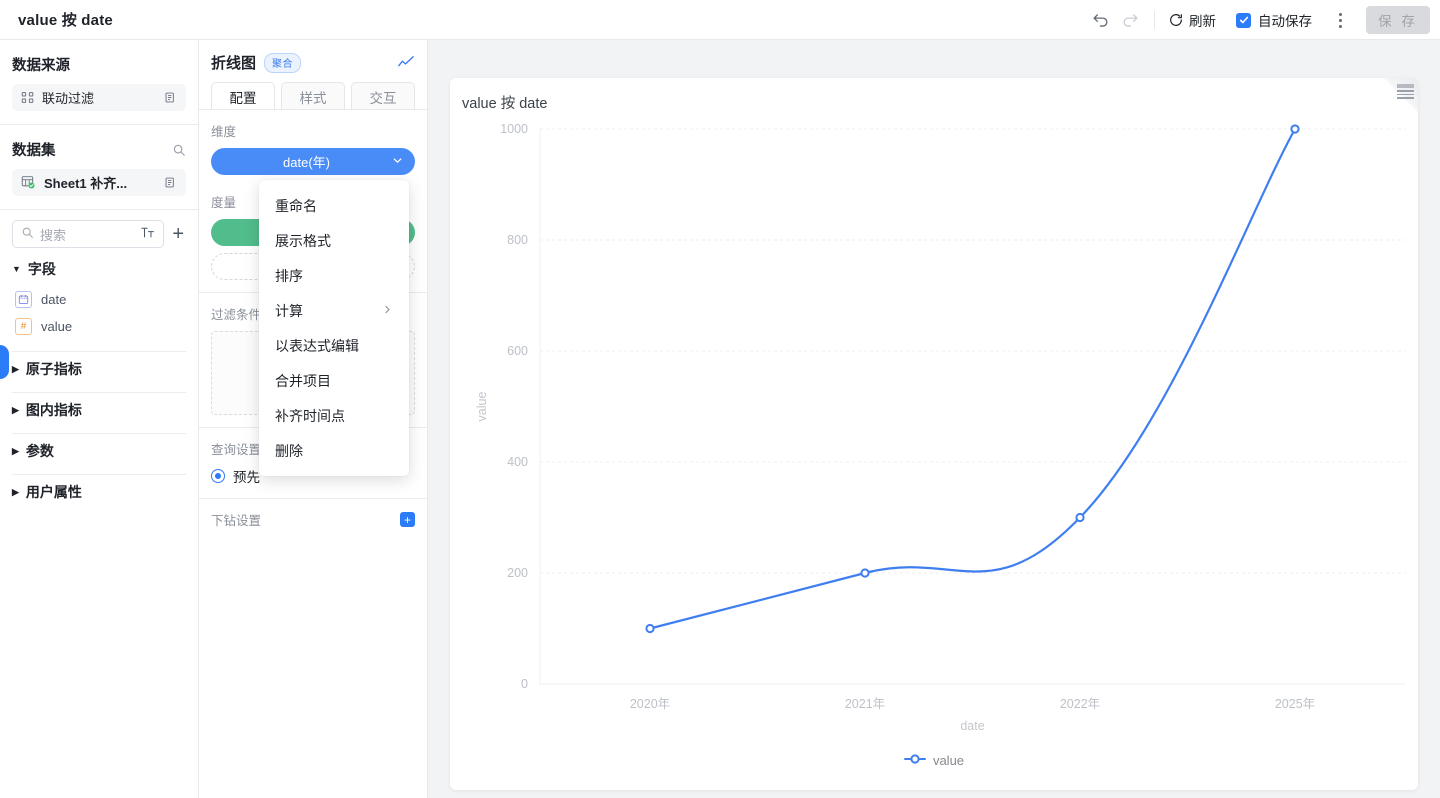 This screenshot has height=798, width=1440. What do you see at coordinates (41, 66) in the screenshot?
I see `data-source-title: 数据来源` at bounding box center [41, 66].